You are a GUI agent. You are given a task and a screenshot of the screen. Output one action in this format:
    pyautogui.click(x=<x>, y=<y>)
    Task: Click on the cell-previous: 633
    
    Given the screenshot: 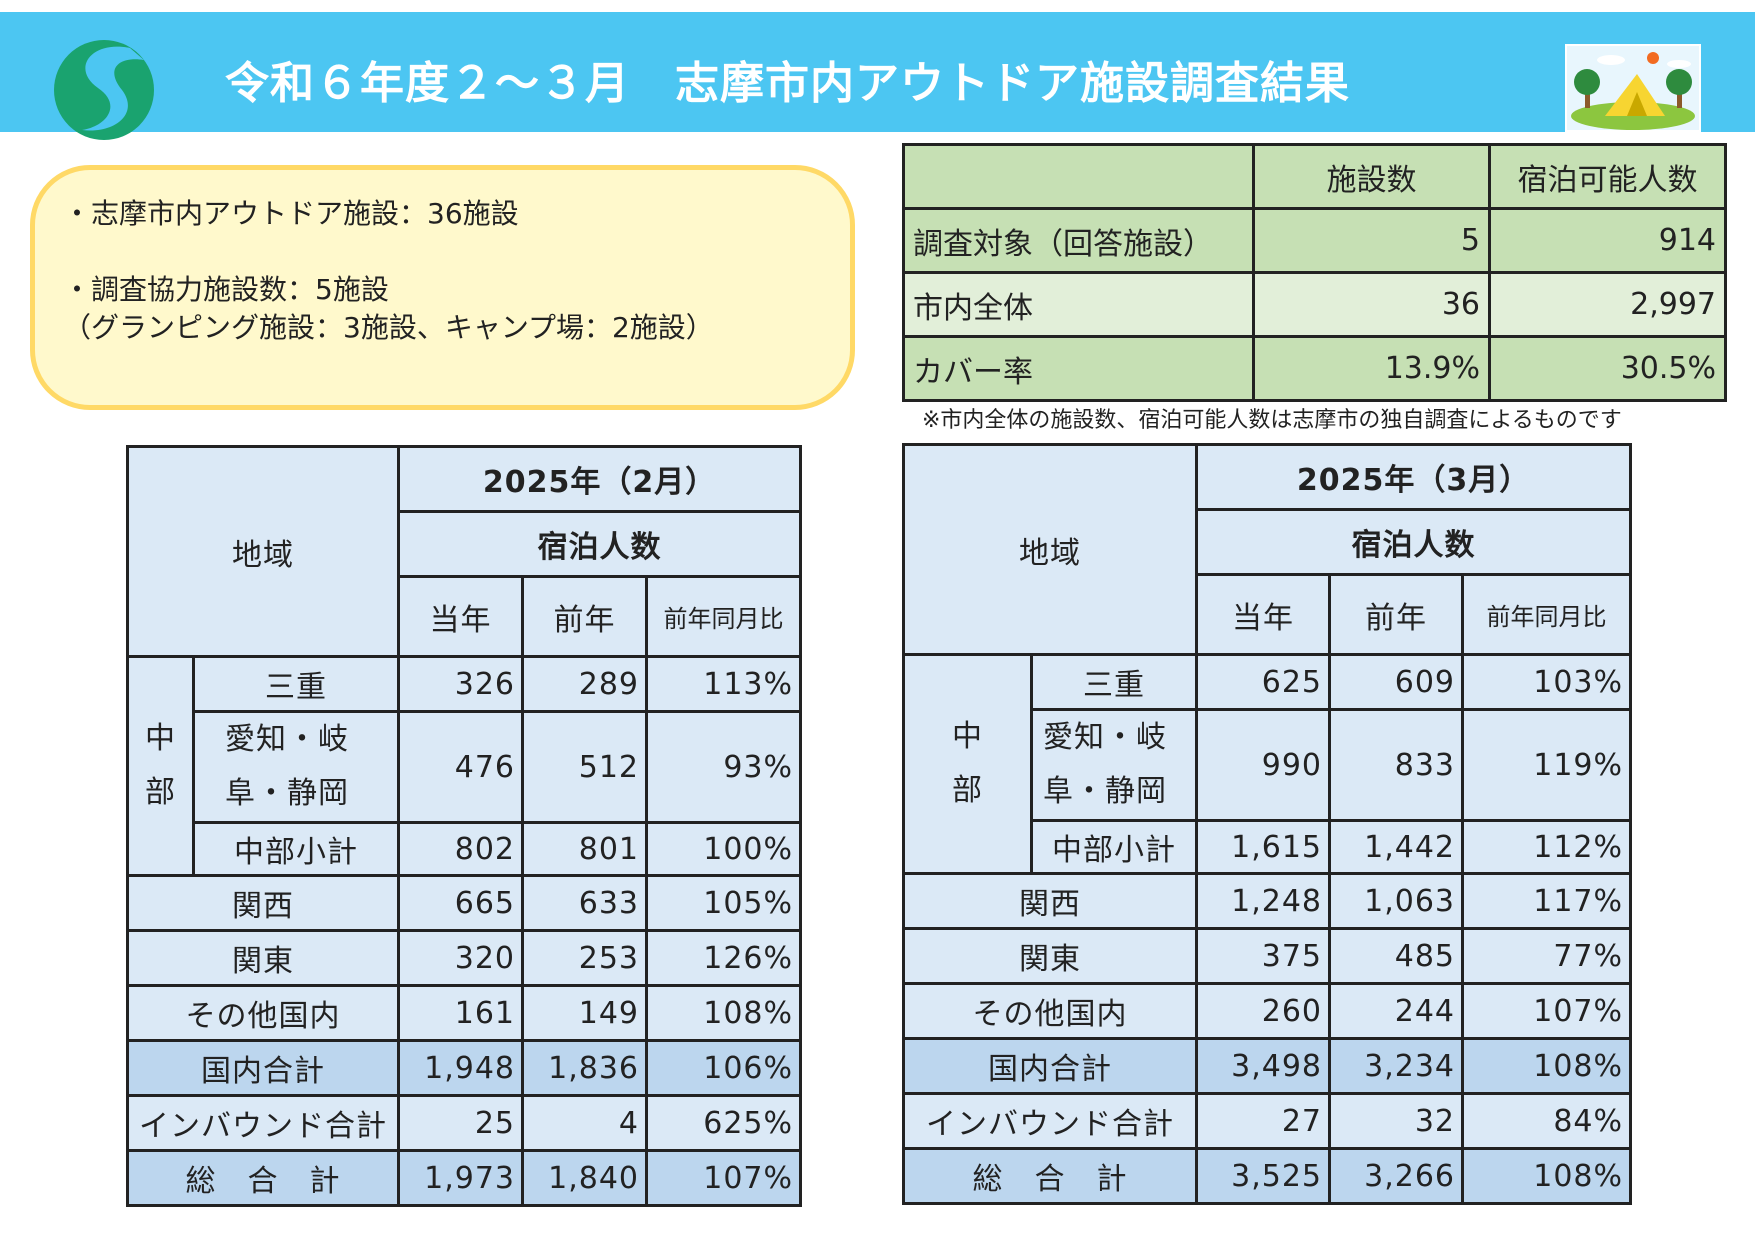 What is the action you would take?
    pyautogui.click(x=584, y=903)
    